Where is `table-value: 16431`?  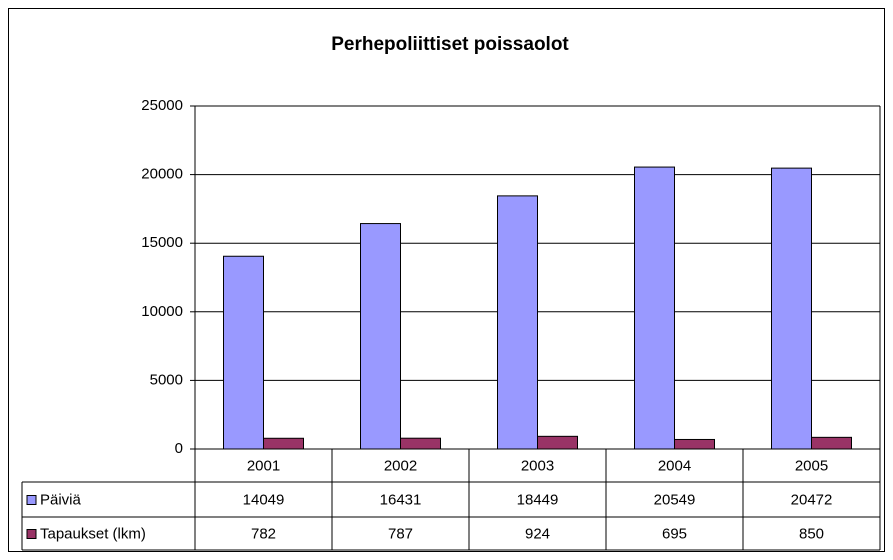 table-value: 16431 is located at coordinates (401, 499).